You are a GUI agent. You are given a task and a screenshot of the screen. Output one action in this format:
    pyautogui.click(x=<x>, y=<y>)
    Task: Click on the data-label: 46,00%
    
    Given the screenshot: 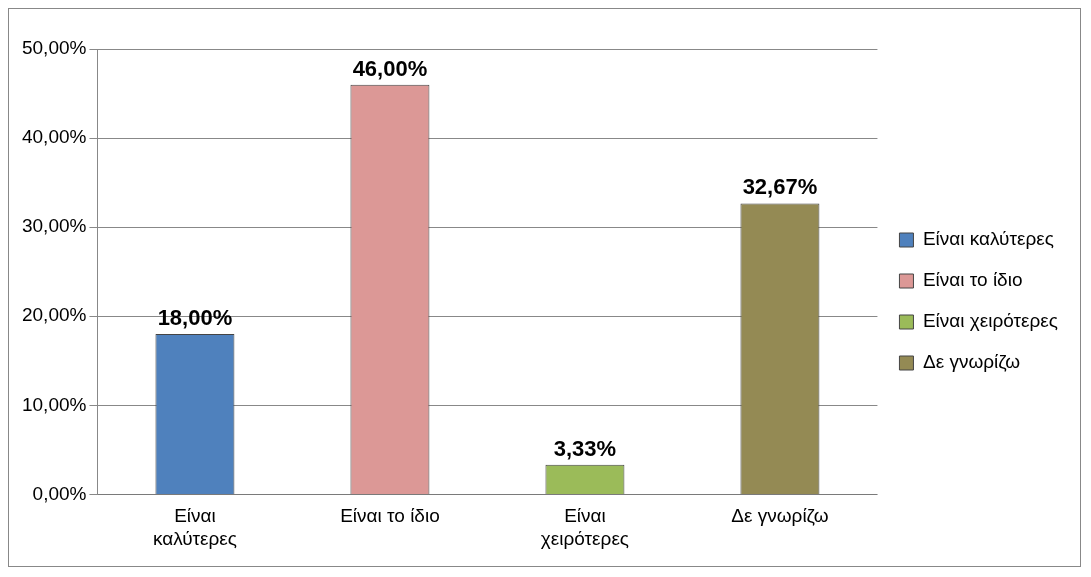 What is the action you would take?
    pyautogui.click(x=390, y=68)
    